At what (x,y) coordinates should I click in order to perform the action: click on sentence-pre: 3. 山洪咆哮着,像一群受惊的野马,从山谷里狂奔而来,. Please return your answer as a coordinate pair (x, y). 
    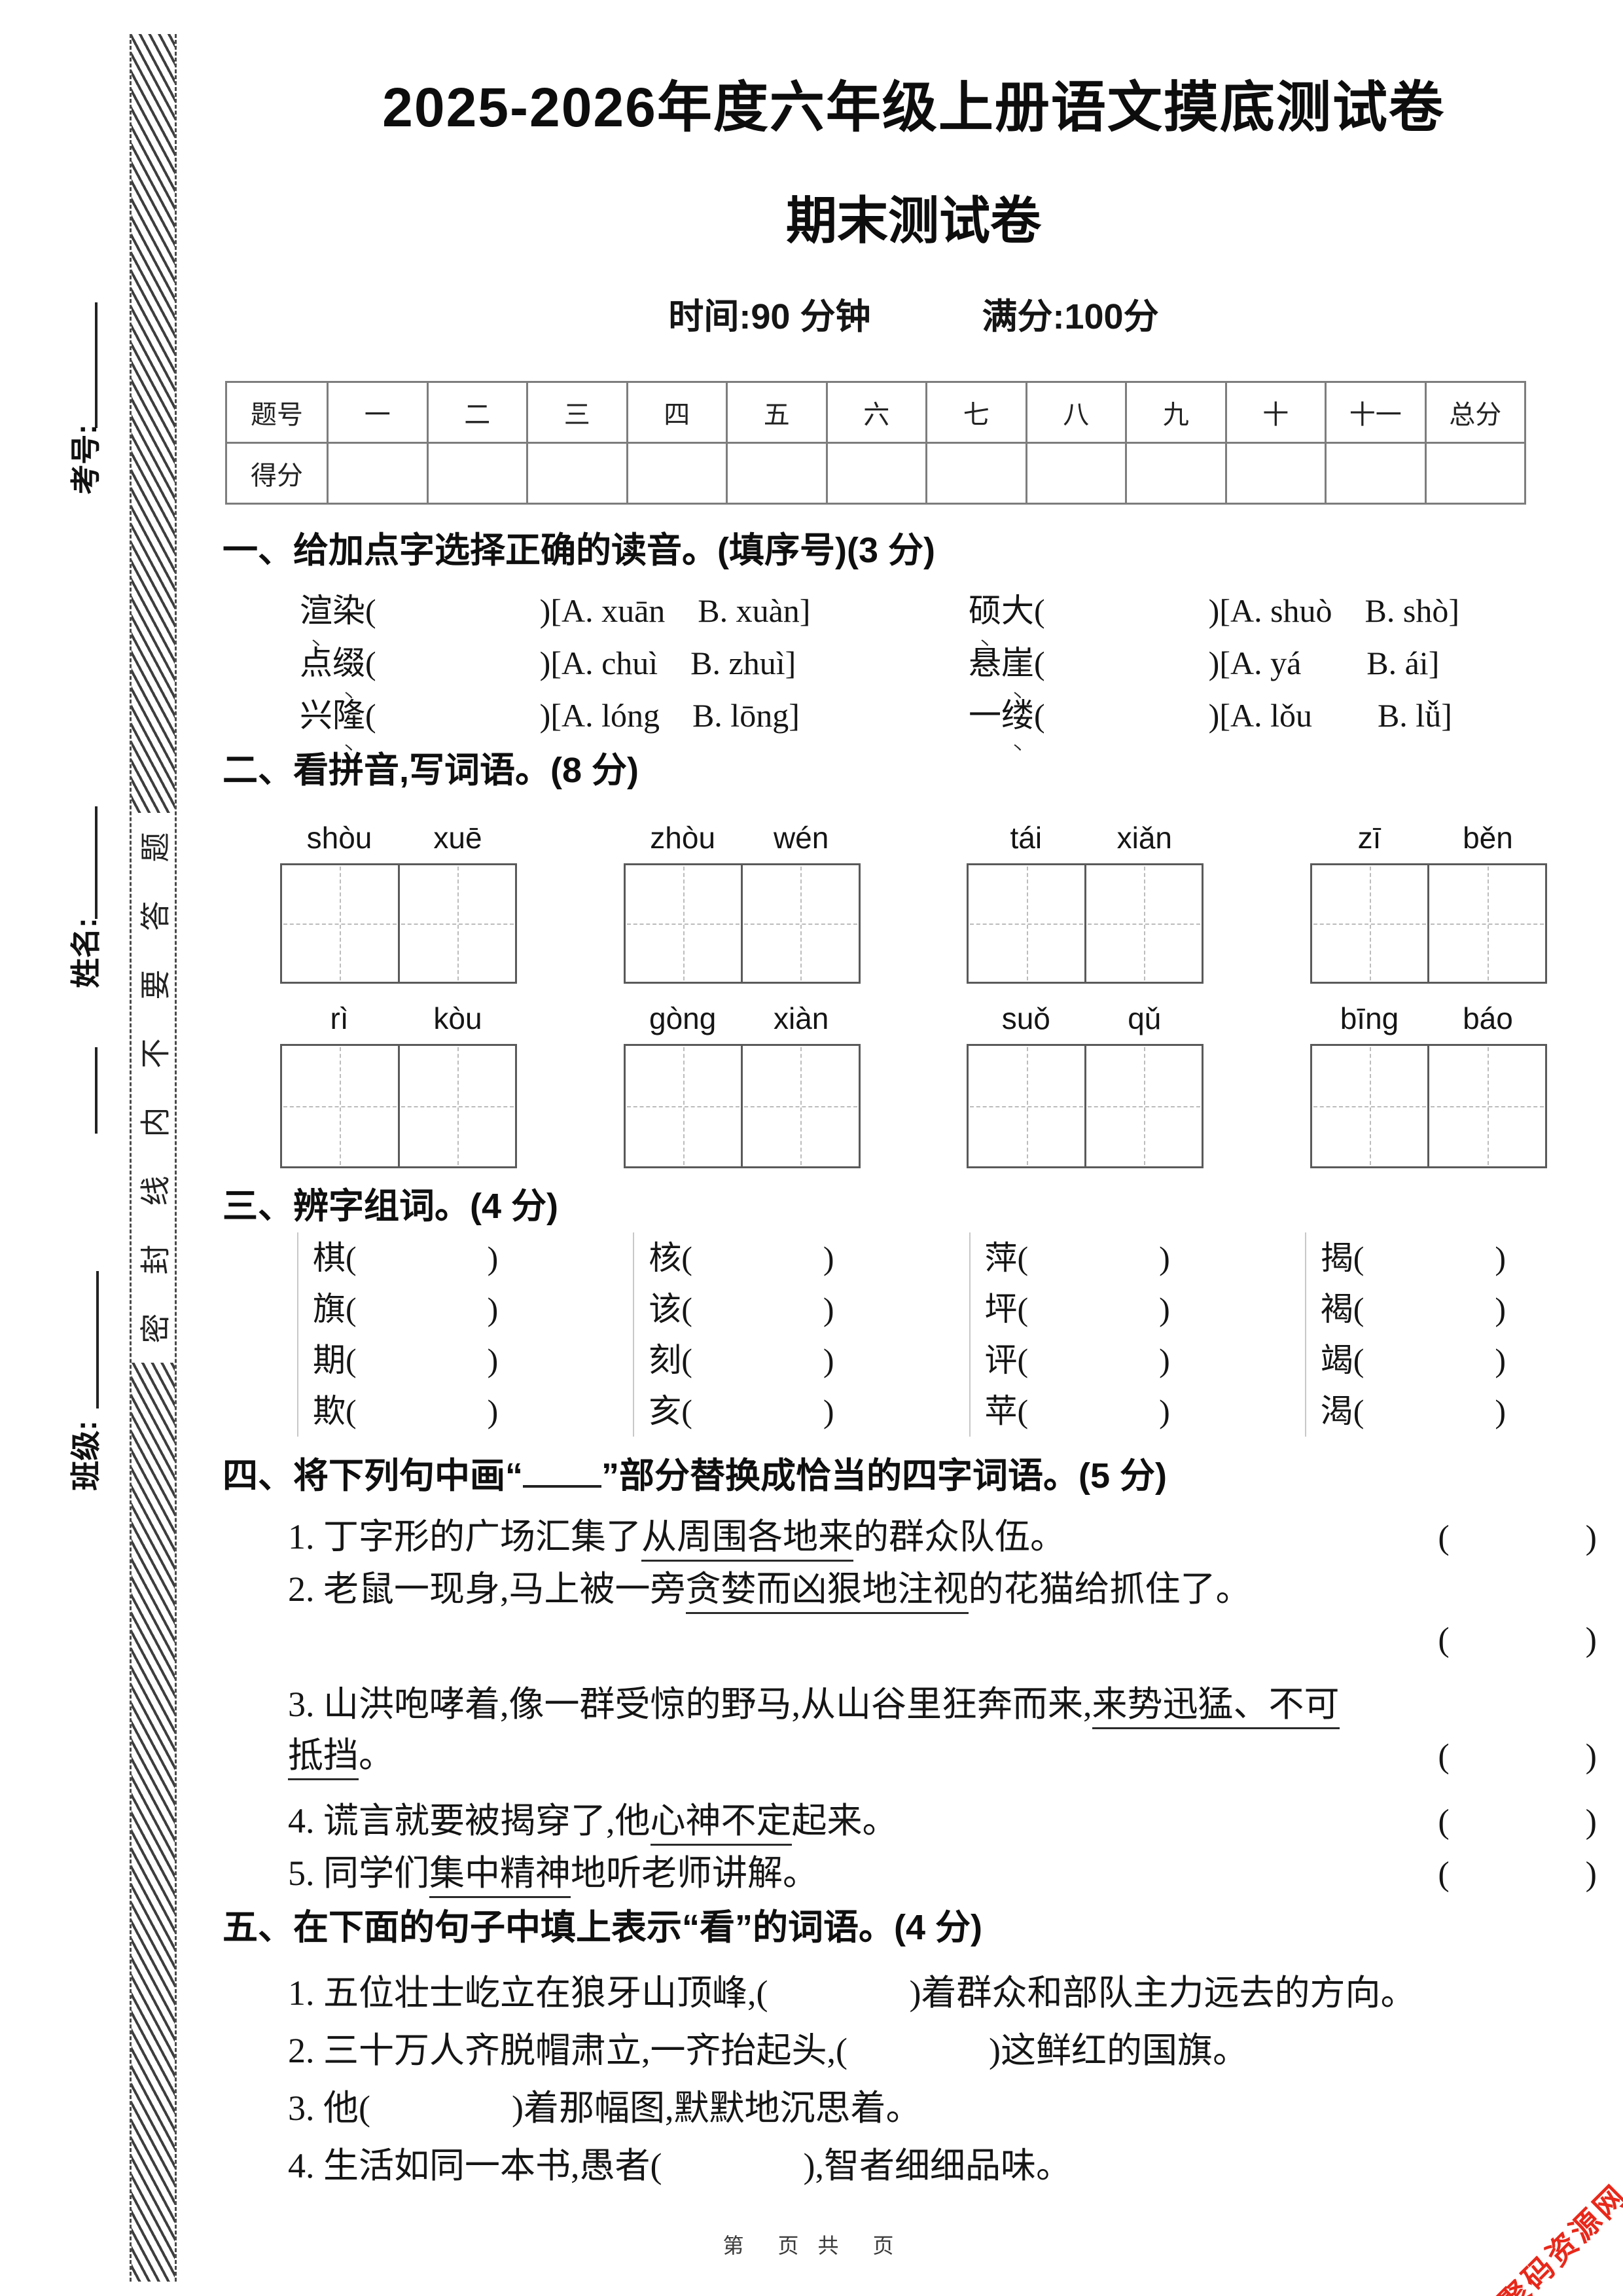
    Looking at the image, I should click on (690, 1704).